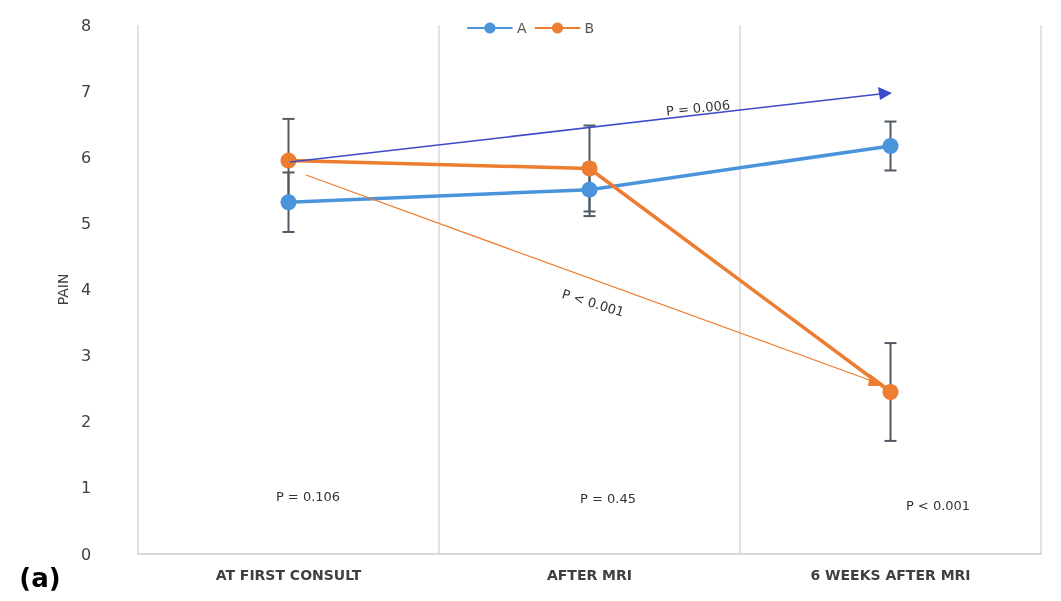 The image size is (1061, 601). What do you see at coordinates (589, 575) in the screenshot?
I see `x-tick-label: AFTER MRI` at bounding box center [589, 575].